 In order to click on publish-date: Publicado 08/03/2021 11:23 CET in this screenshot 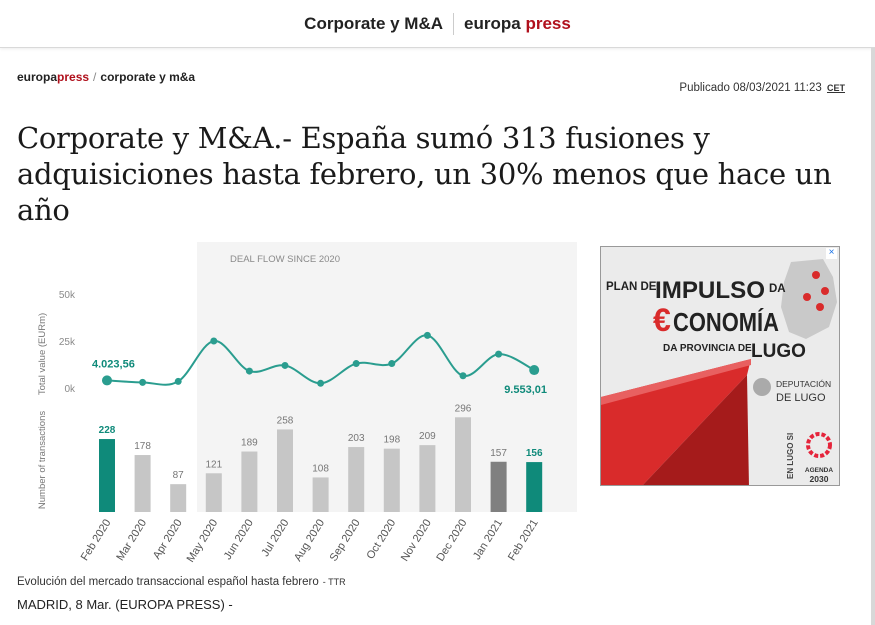, I will do `click(762, 88)`.